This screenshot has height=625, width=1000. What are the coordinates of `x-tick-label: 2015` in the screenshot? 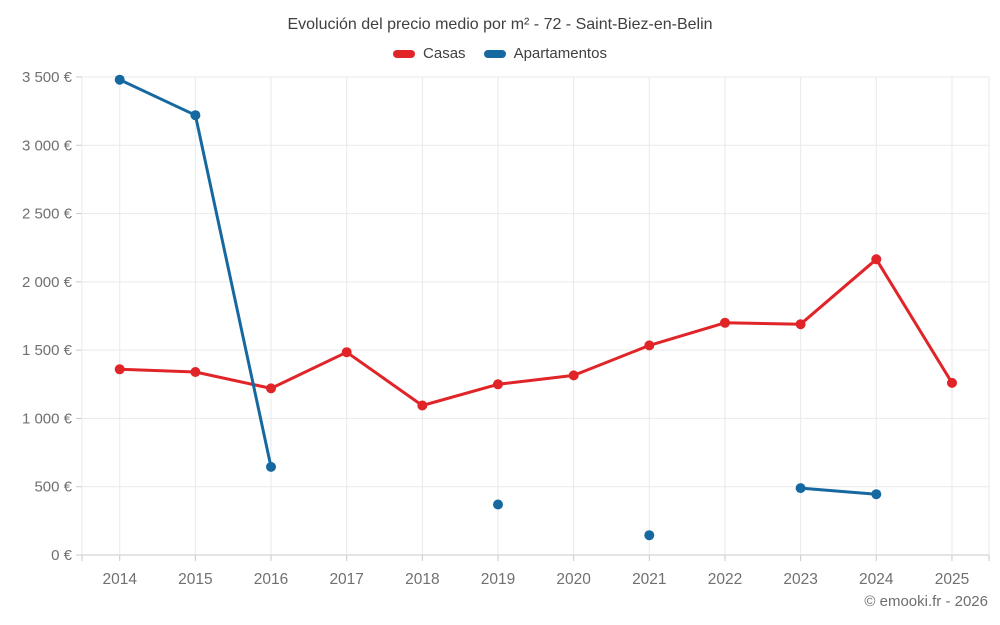 It's located at (195, 579).